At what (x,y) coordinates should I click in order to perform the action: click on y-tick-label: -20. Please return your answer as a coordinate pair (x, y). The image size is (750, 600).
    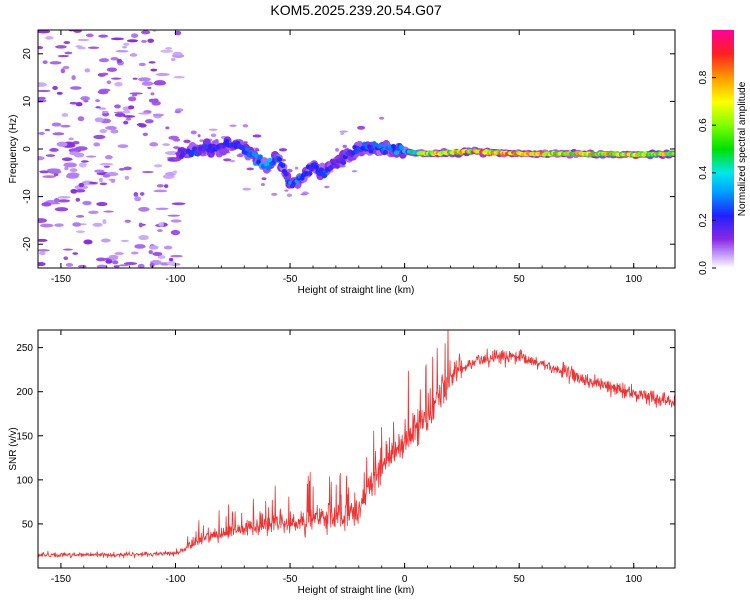
    Looking at the image, I should click on (27, 244).